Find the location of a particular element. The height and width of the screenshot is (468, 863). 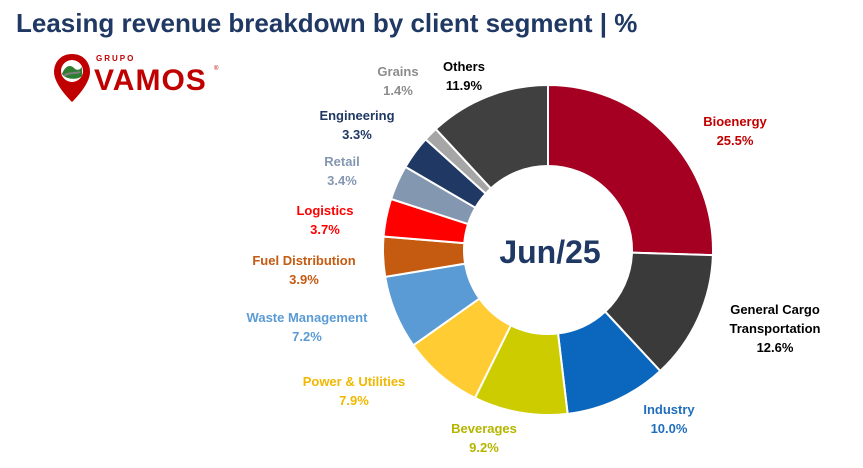

slice-name: Fuel Distribution is located at coordinates (303, 260).